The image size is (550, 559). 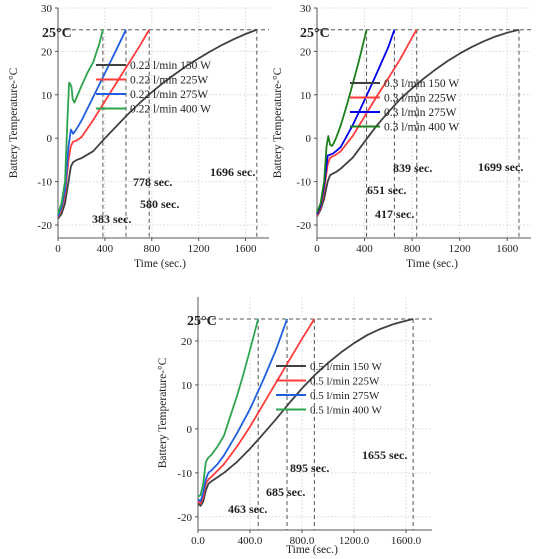 What do you see at coordinates (170, 110) in the screenshot?
I see `legend-label: 0.22 l/min 400 W` at bounding box center [170, 110].